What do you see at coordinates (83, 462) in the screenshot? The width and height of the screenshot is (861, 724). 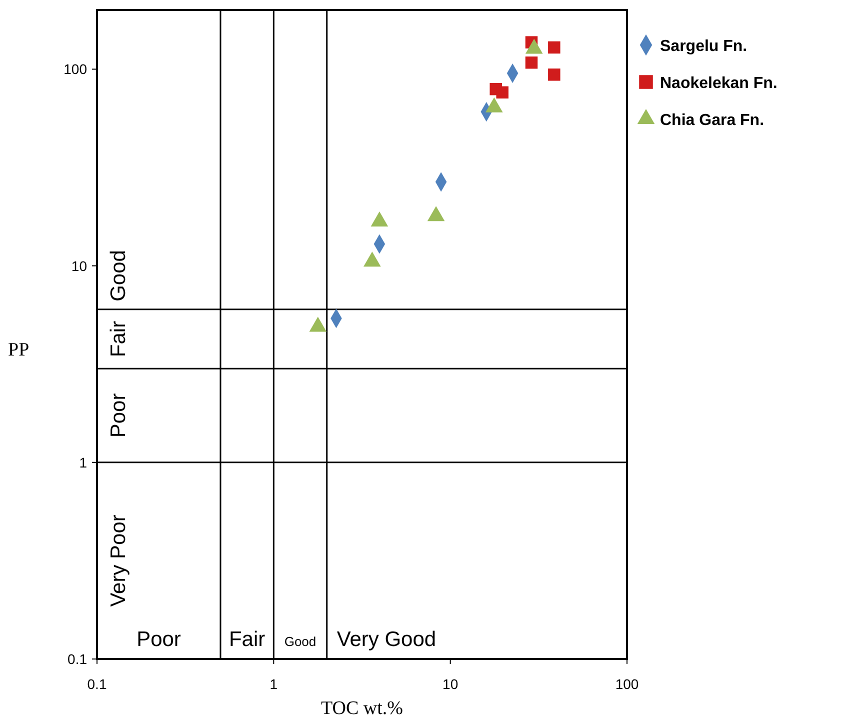 I see `y-tick-label: 1` at bounding box center [83, 462].